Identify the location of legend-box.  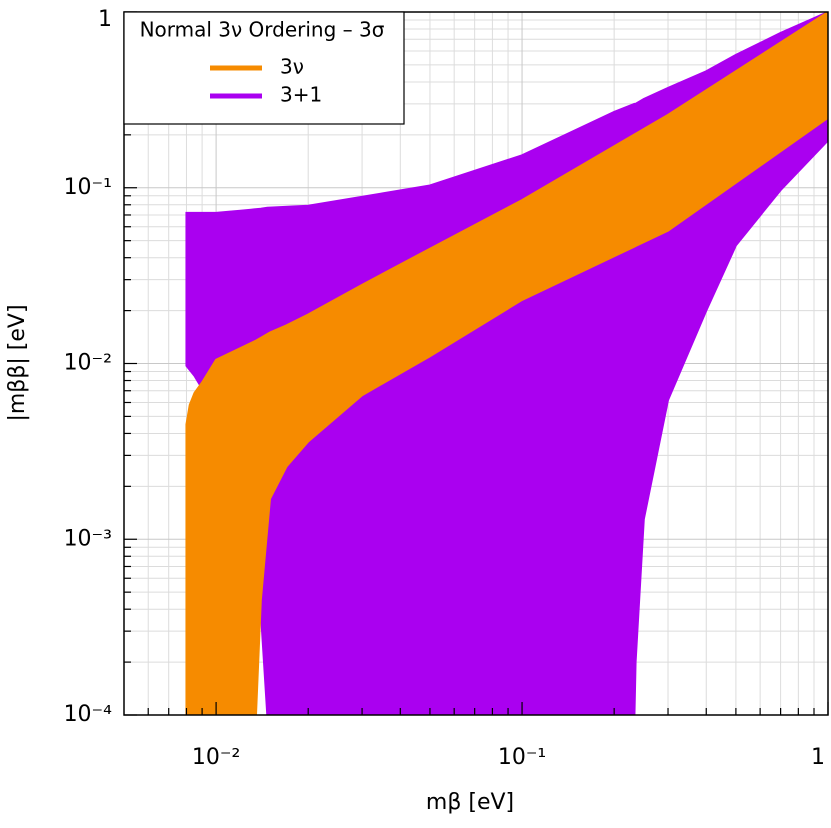
(264, 68).